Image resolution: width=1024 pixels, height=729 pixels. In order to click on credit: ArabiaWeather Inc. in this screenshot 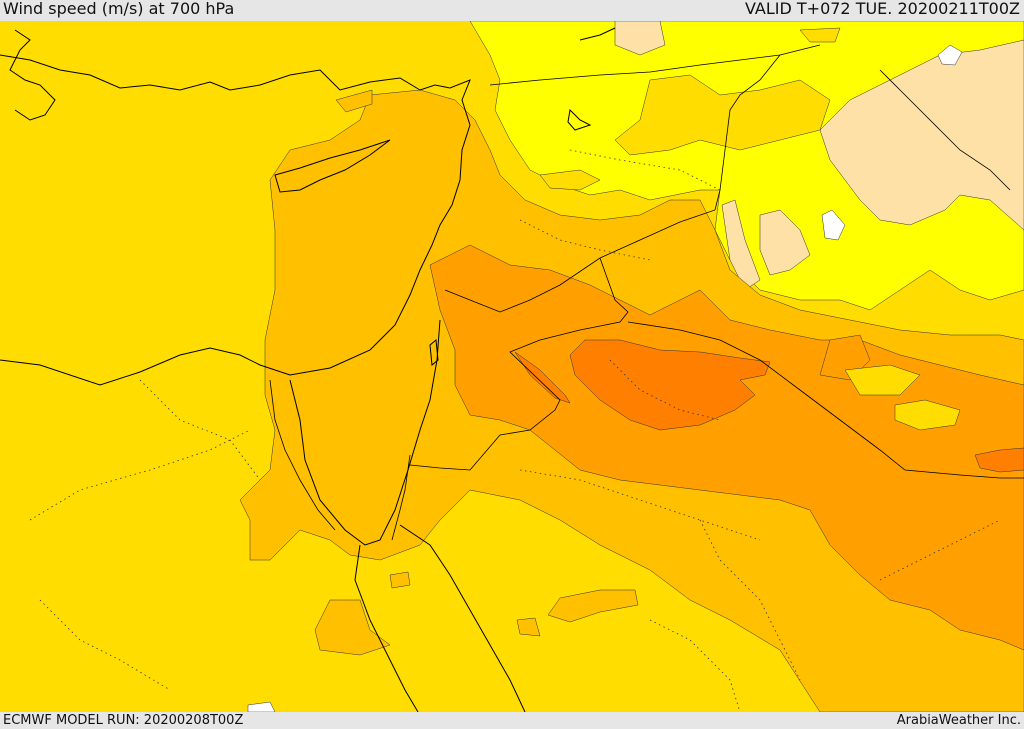, I will do `click(958, 720)`.